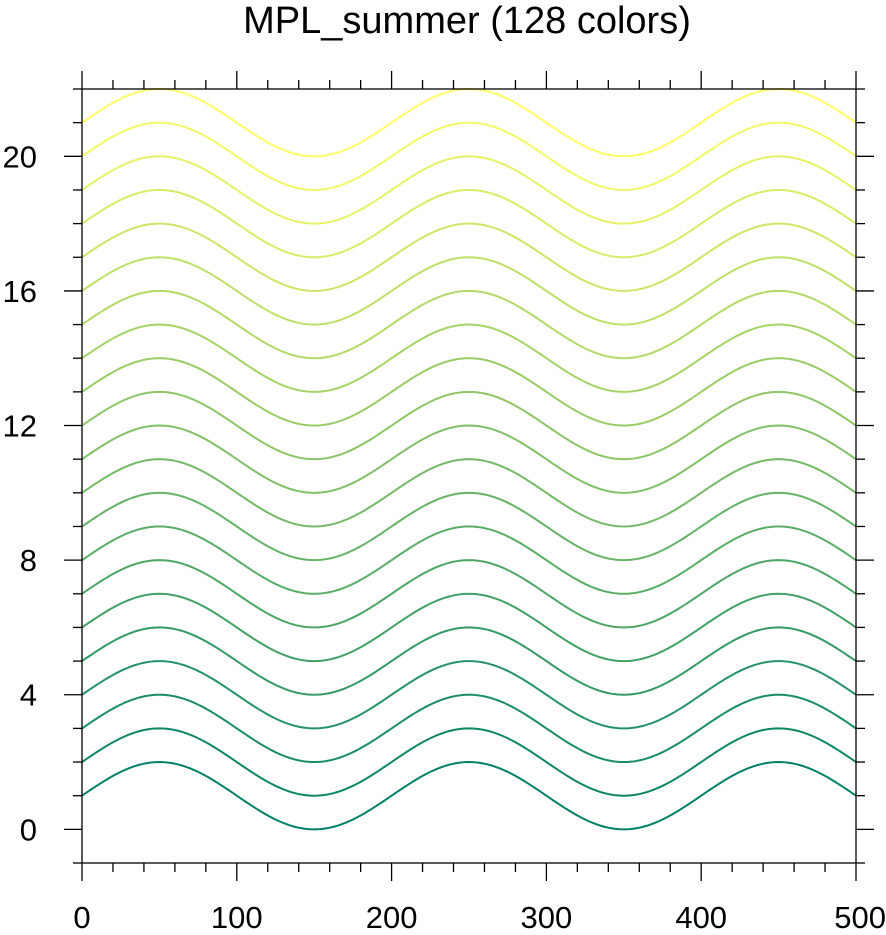  What do you see at coordinates (701, 917) in the screenshot?
I see `x-tick-label: 400` at bounding box center [701, 917].